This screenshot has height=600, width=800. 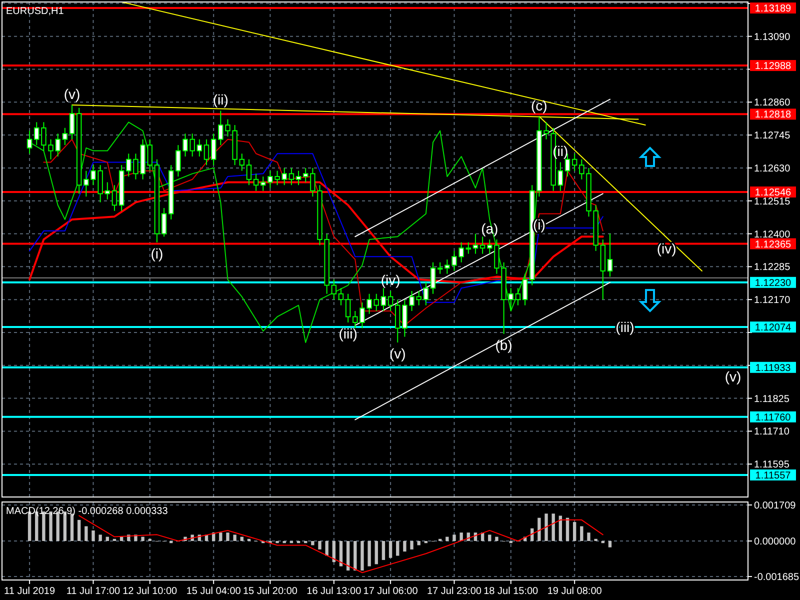 I want to click on y-tick-label: 1.11595, so click(x=772, y=465).